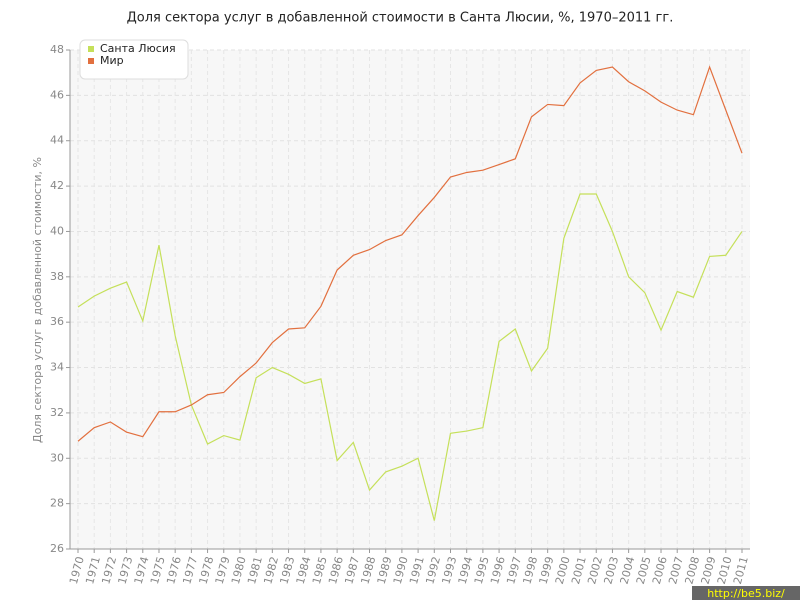  Describe the element at coordinates (57, 503) in the screenshot. I see `y-tick-label: 28` at that location.